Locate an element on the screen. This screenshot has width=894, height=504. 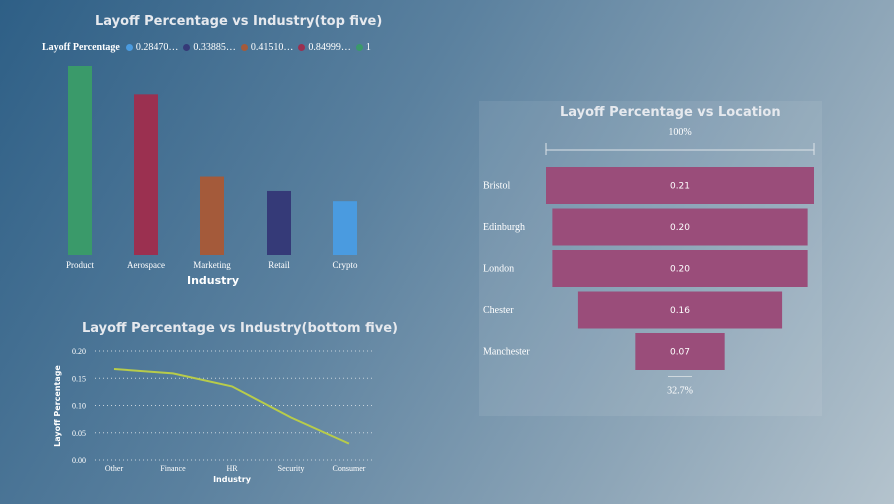
funnel-value-label: 0.07 is located at coordinates (680, 353).